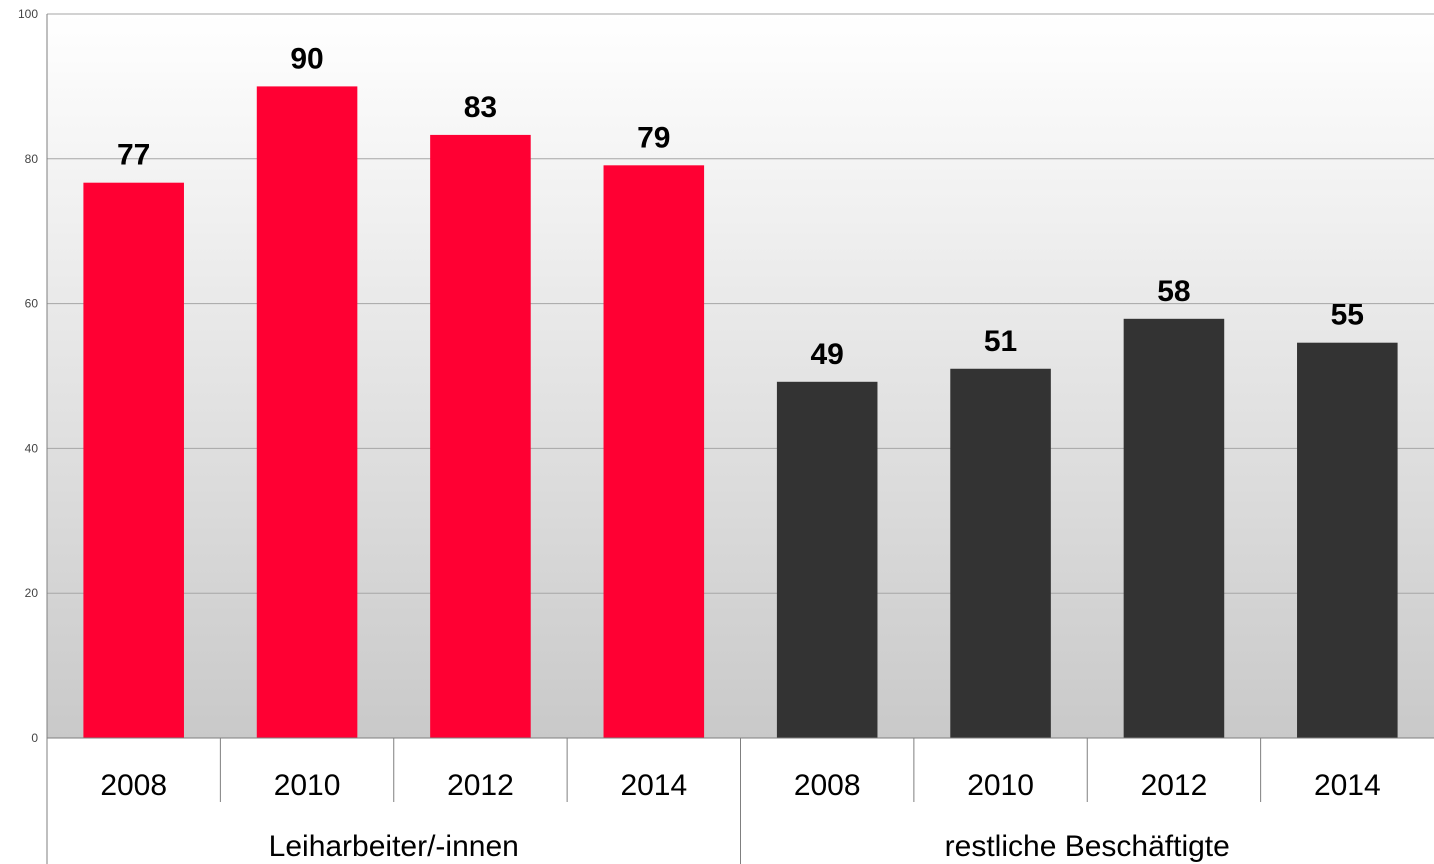 Image resolution: width=1434 pixels, height=864 pixels. What do you see at coordinates (32, 159) in the screenshot?
I see `y-tick-label: 80` at bounding box center [32, 159].